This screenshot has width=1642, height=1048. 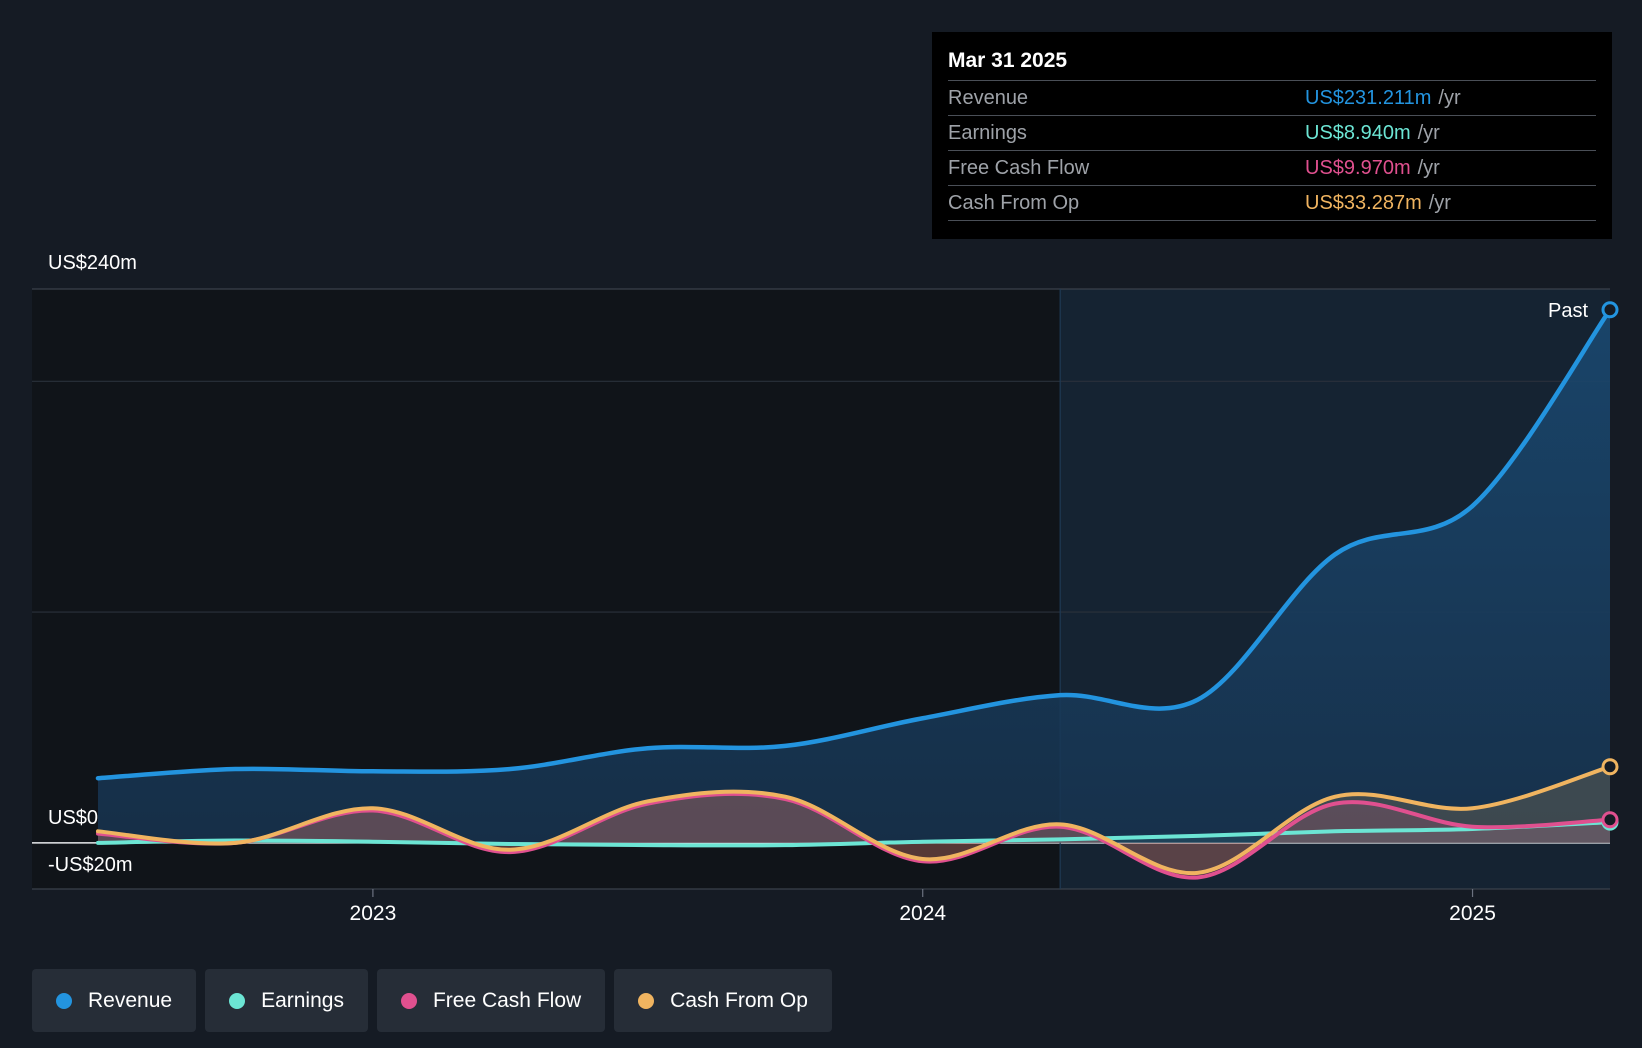 I want to click on tooltip-row-earnings: Earnings US$8.940m /yr, so click(x=1272, y=132).